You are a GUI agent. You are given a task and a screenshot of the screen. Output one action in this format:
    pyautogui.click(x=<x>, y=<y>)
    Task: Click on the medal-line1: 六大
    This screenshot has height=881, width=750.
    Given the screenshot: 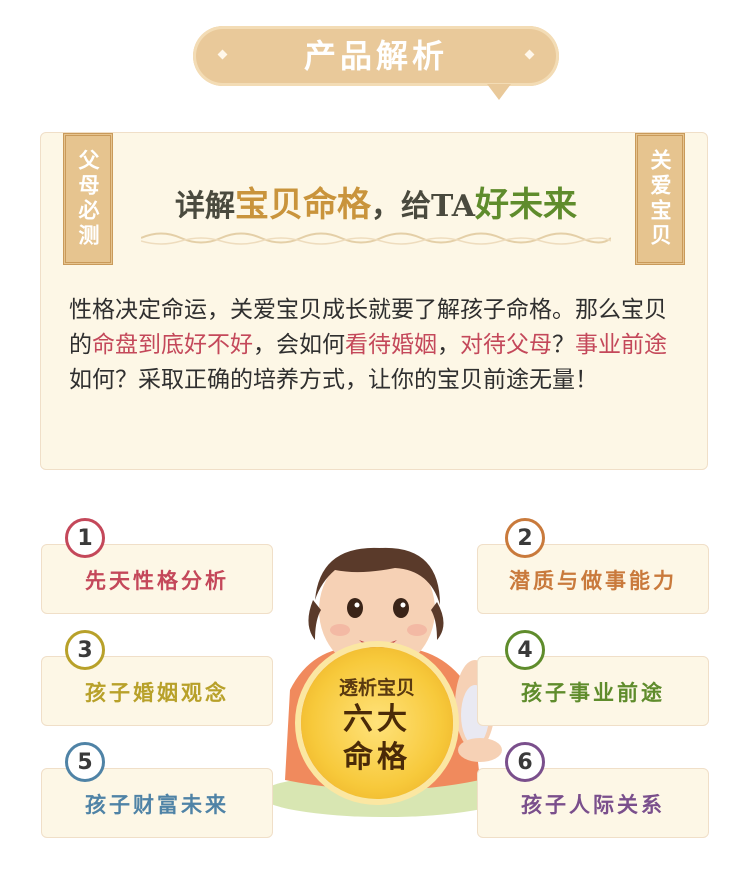 What is the action you would take?
    pyautogui.click(x=377, y=719)
    